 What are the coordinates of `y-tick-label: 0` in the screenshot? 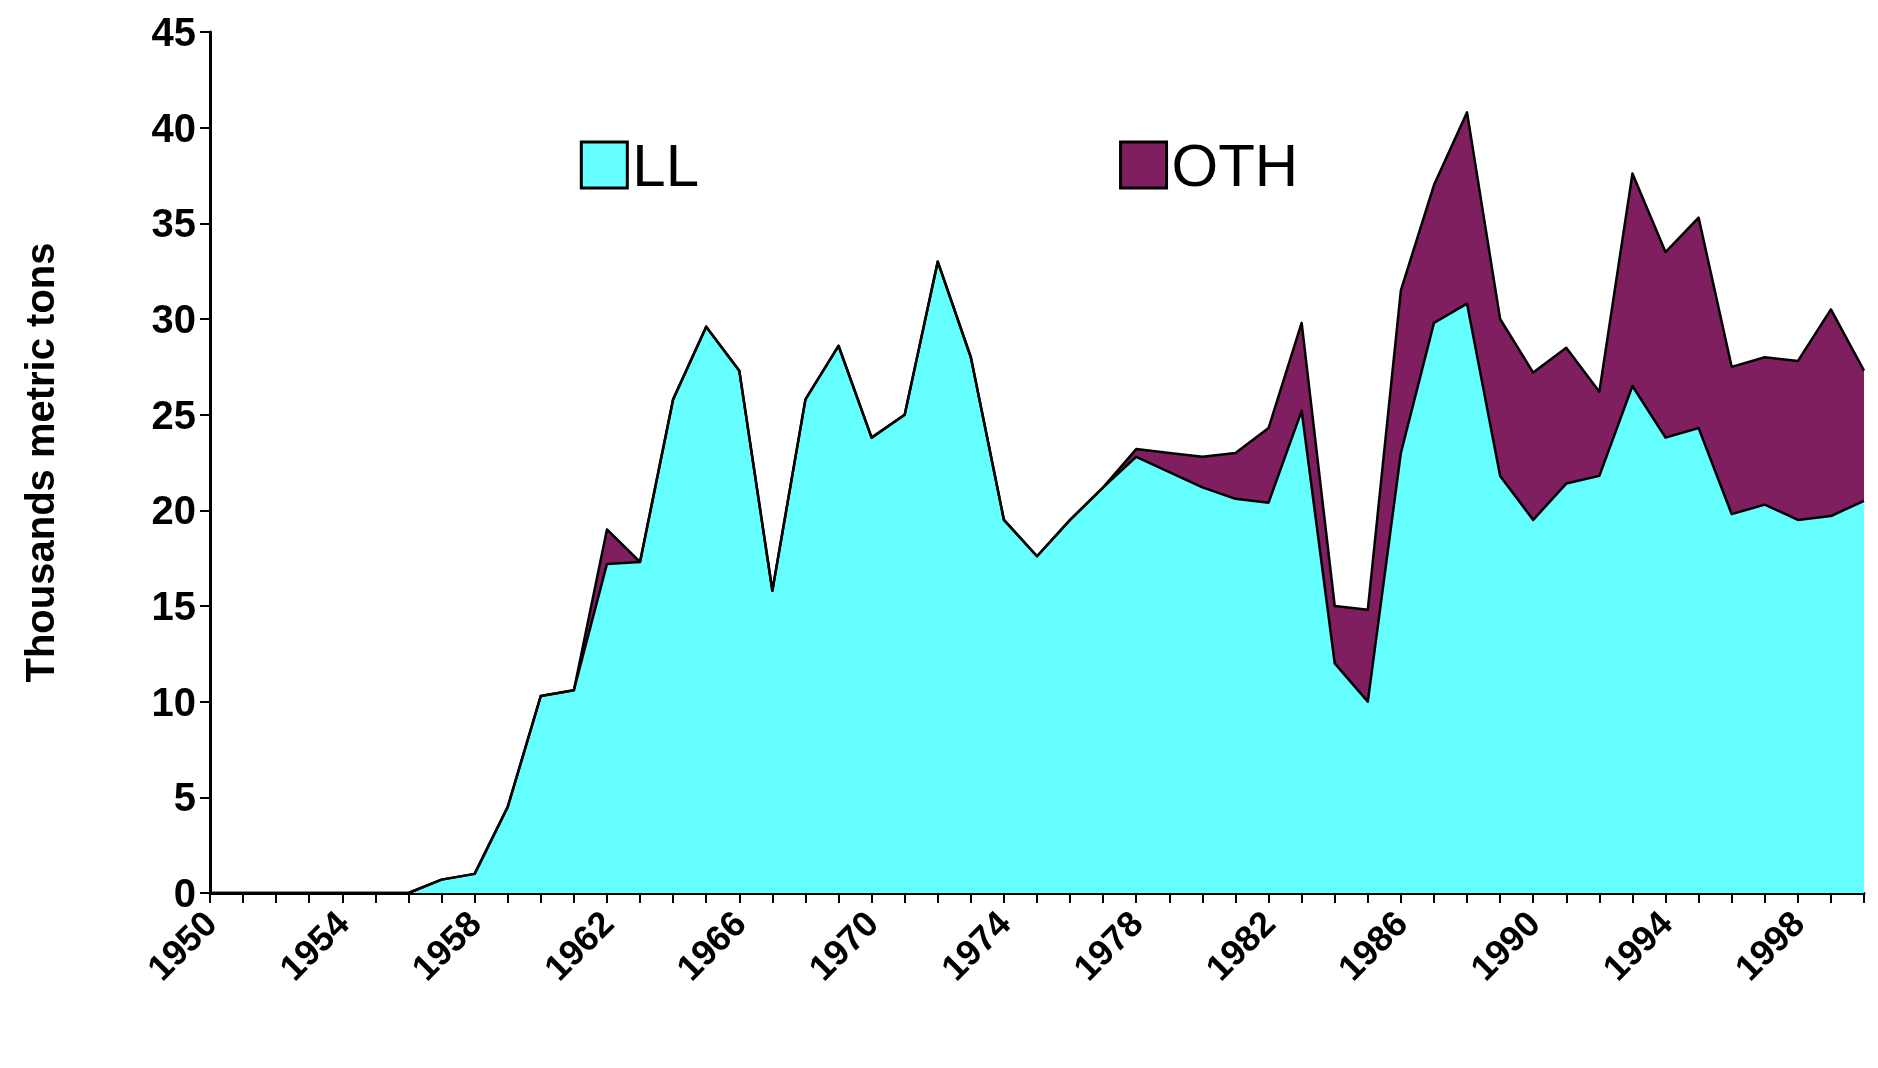 It's located at (184, 893).